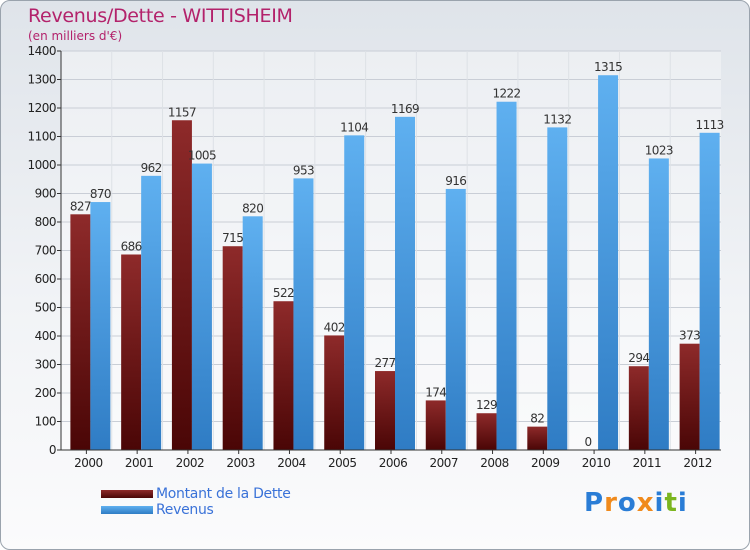 Image resolution: width=750 pixels, height=550 pixels. Describe the element at coordinates (41, 80) in the screenshot. I see `y-tick-label: 1300` at that location.